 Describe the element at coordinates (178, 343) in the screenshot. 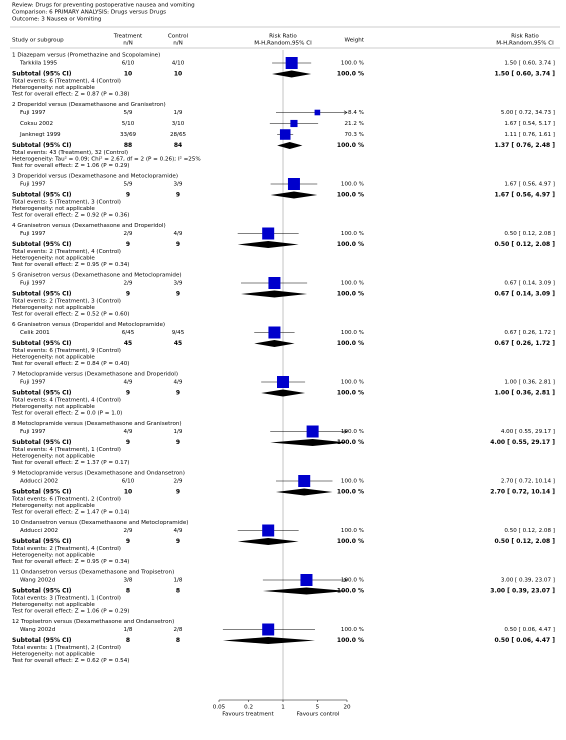

I see `subtotal-control: 45` at that location.